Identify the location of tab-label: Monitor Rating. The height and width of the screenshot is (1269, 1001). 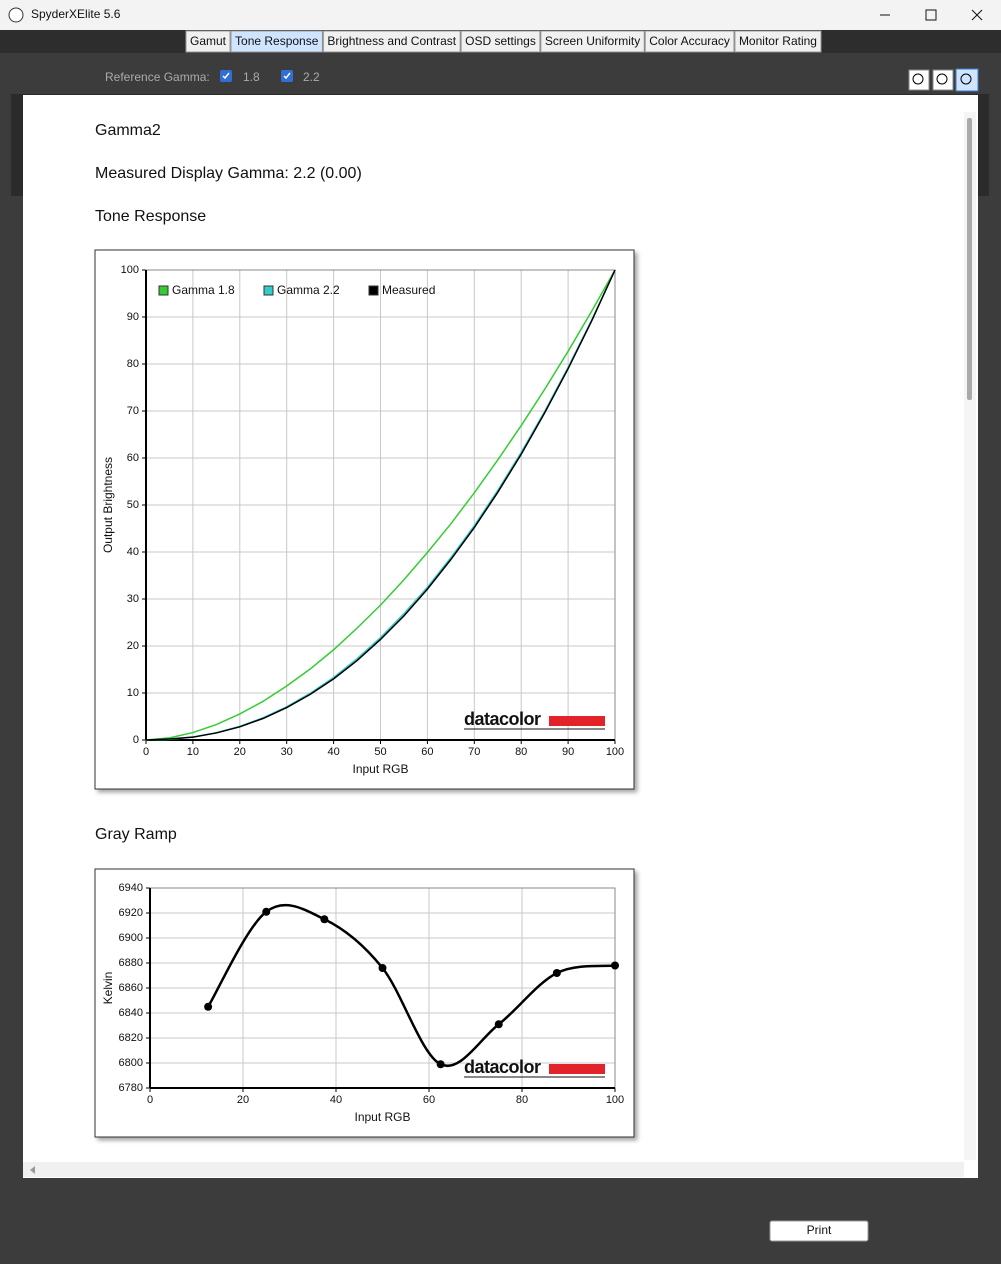
(778, 41).